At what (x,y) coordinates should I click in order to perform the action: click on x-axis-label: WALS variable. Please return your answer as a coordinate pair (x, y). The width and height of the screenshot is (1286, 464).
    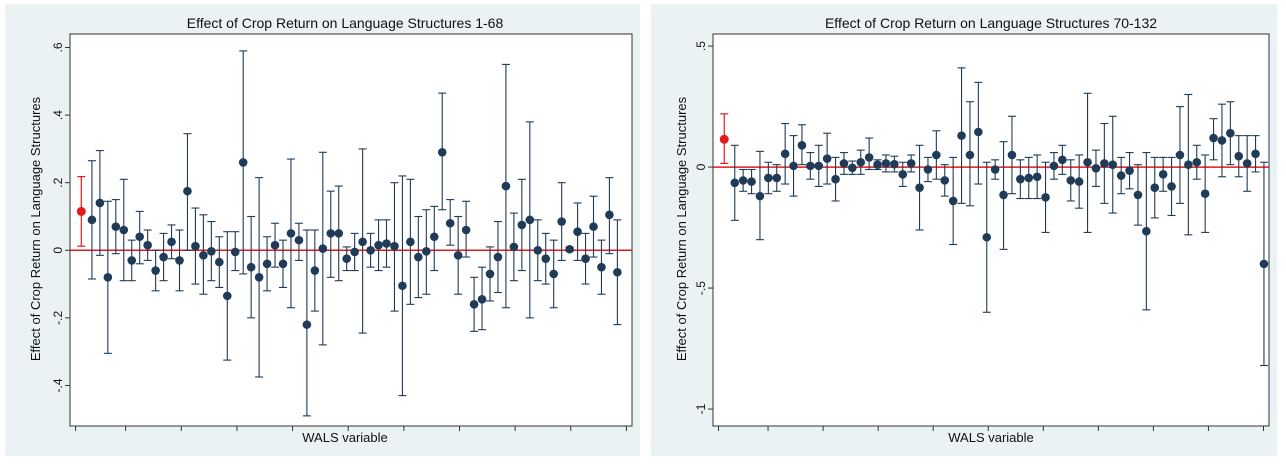
    Looking at the image, I should click on (991, 437).